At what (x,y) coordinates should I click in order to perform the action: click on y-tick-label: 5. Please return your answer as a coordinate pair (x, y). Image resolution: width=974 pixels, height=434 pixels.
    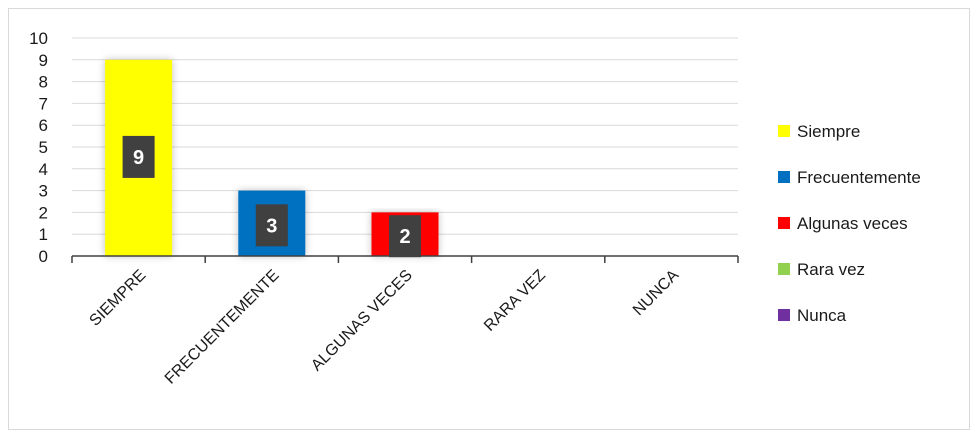
    Looking at the image, I should click on (43, 147).